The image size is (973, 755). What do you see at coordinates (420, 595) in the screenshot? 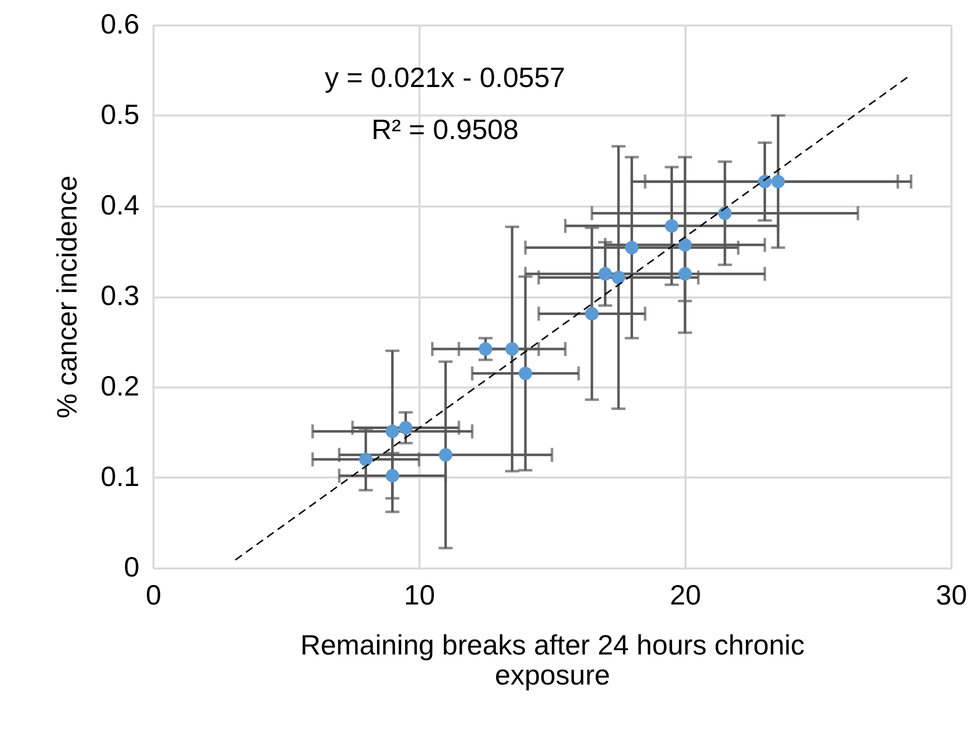
I see `x-tick-label: 10` at bounding box center [420, 595].